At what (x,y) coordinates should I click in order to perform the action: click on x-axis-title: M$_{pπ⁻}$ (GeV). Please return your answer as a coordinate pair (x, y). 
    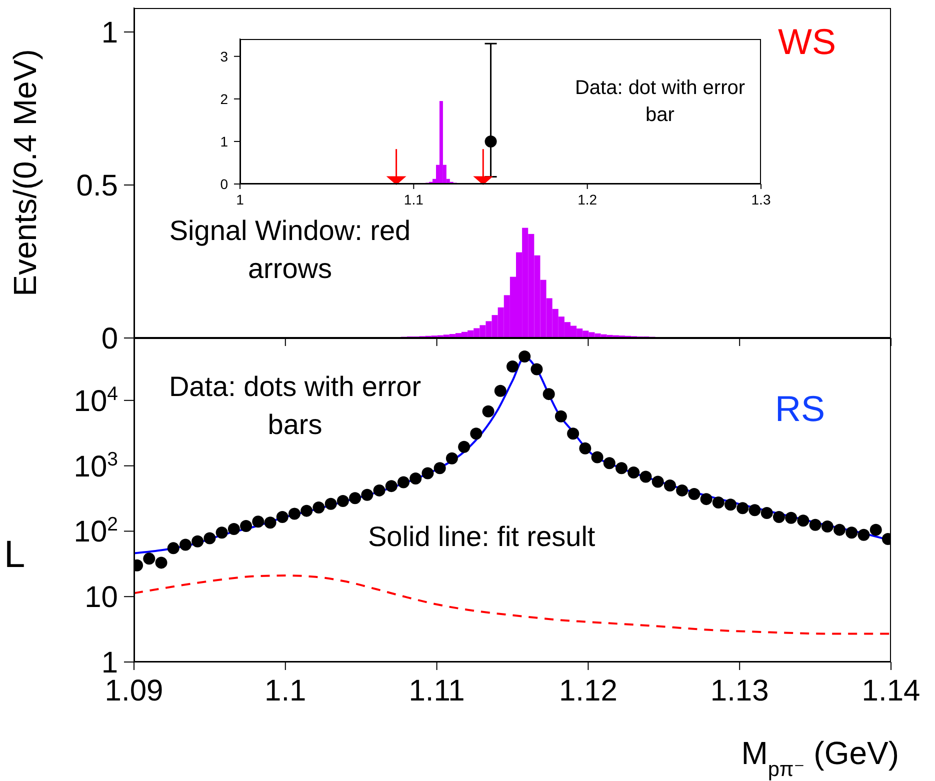
    Looking at the image, I should click on (820, 757).